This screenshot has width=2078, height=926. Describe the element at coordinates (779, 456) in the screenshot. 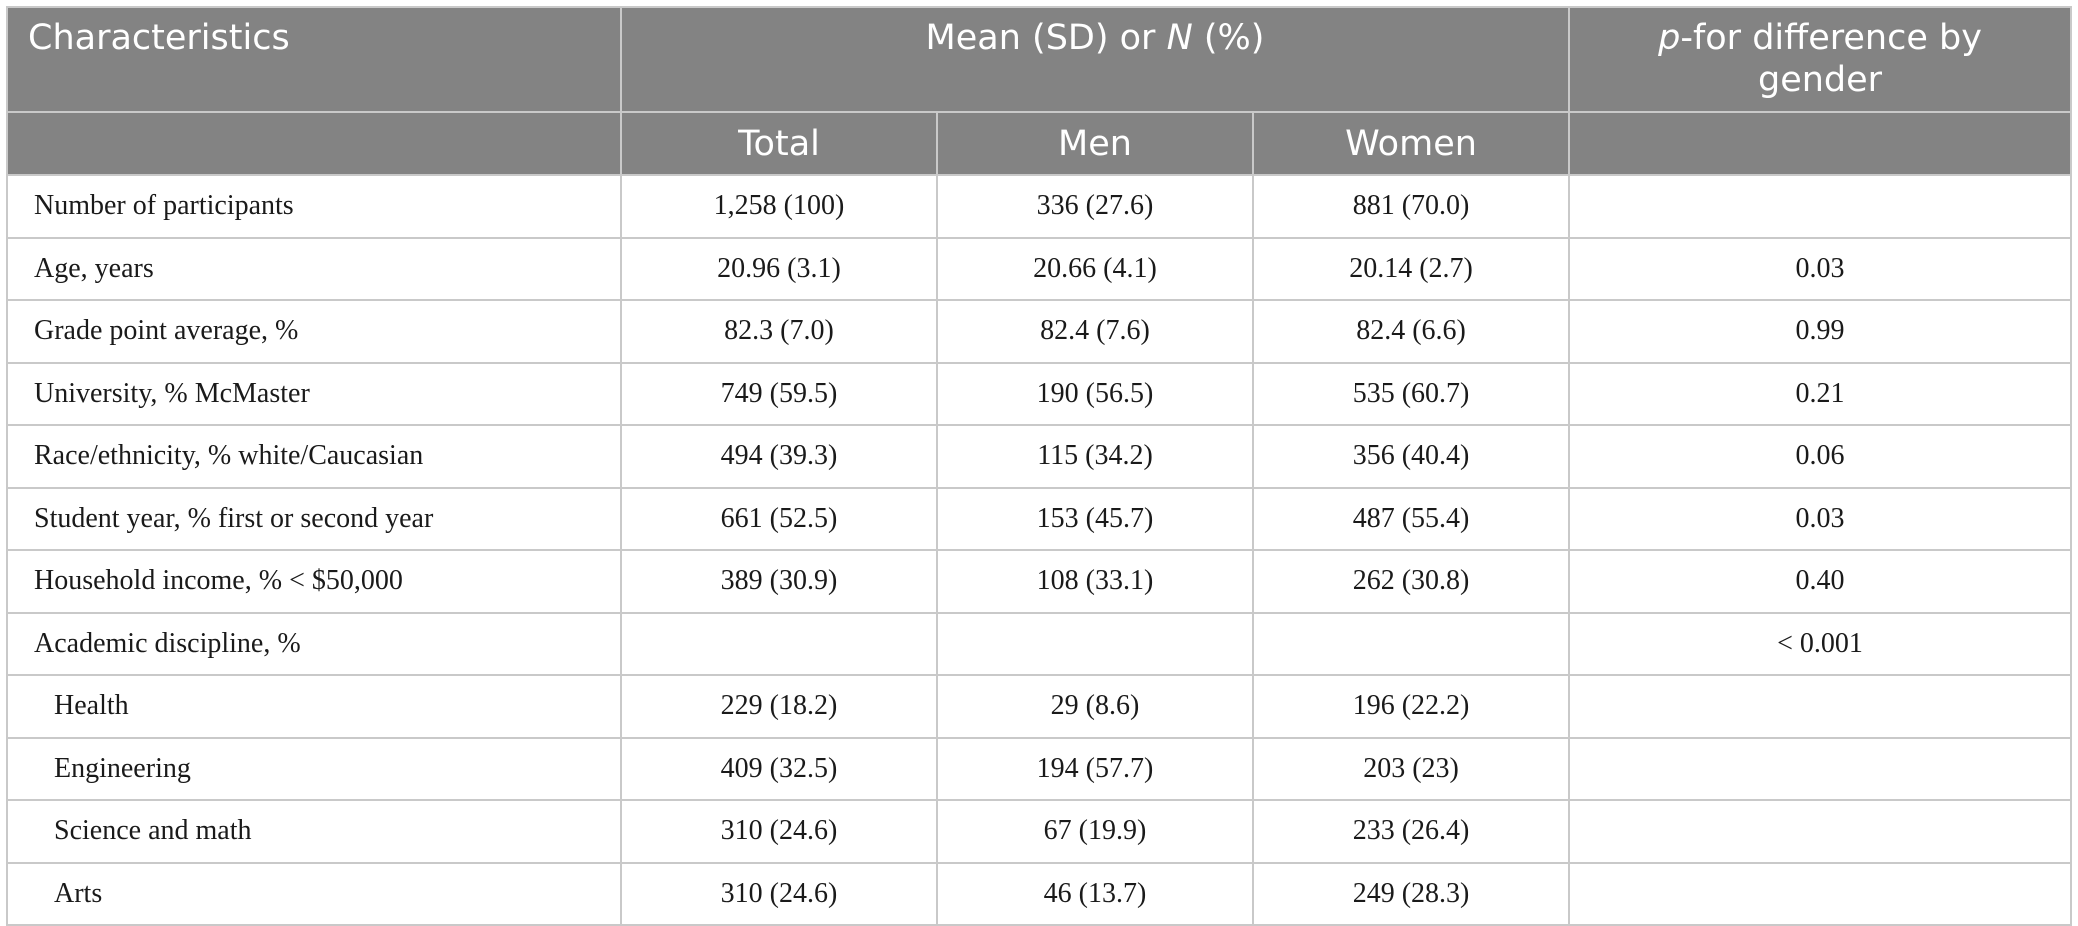

I see `total-cell: 494 (39.3)` at that location.